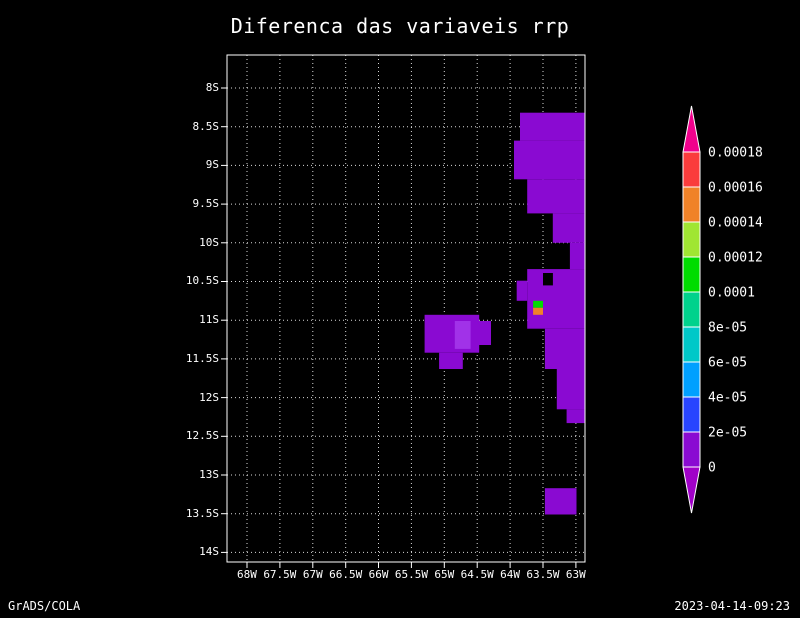  Describe the element at coordinates (212, 87) in the screenshot. I see `y-tick-label: 8S` at that location.